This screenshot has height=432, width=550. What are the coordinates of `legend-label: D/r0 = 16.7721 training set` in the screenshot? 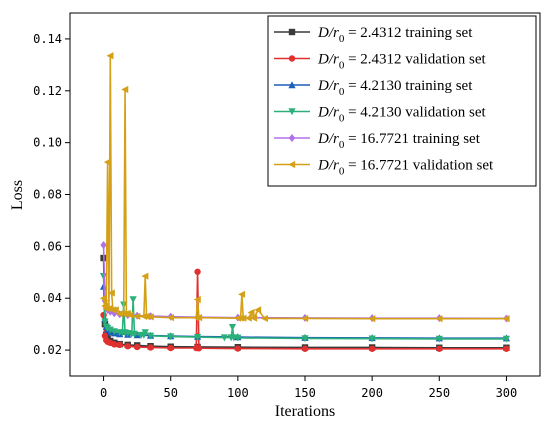 It's located at (399, 141).